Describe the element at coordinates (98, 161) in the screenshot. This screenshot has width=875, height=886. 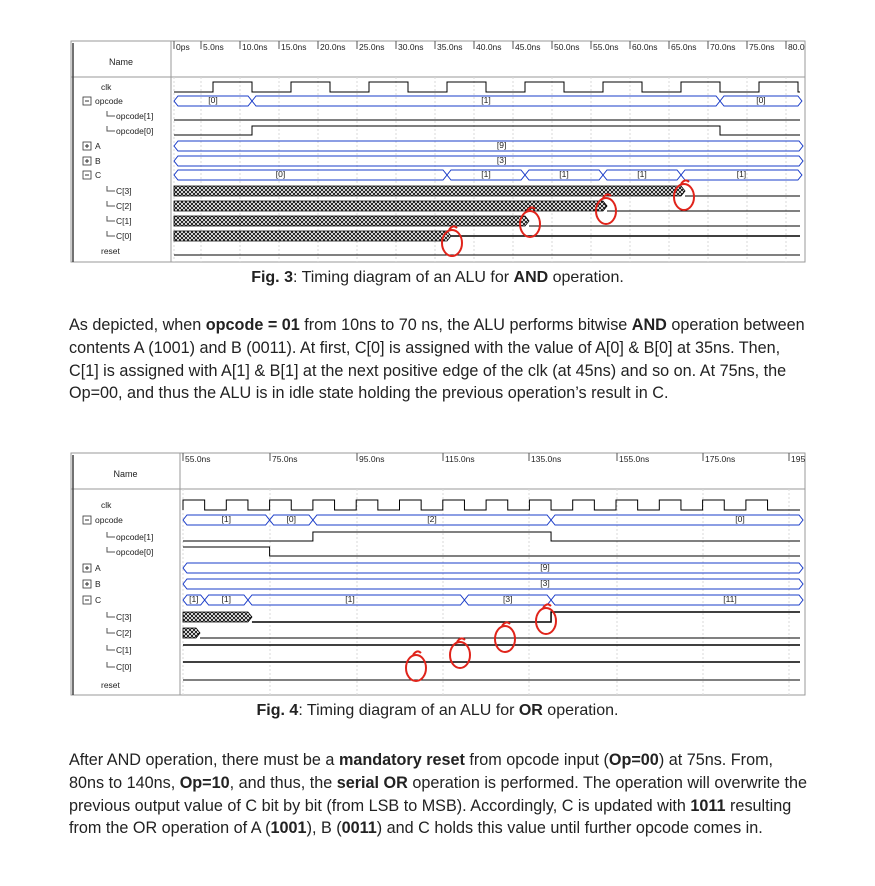
I see `fig3-signal-B-label: B` at that location.